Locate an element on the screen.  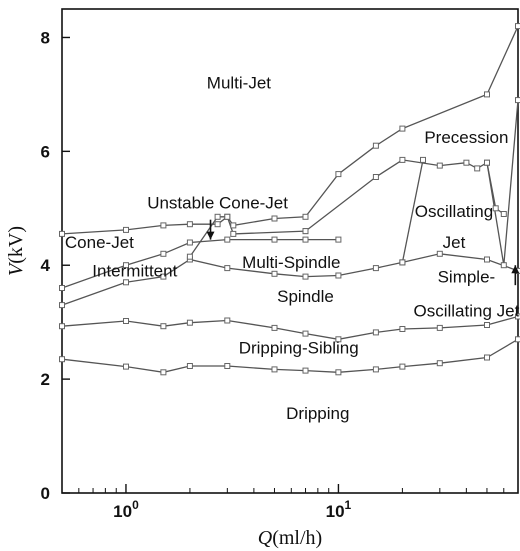
region-label: Jet is located at coordinates (454, 242).